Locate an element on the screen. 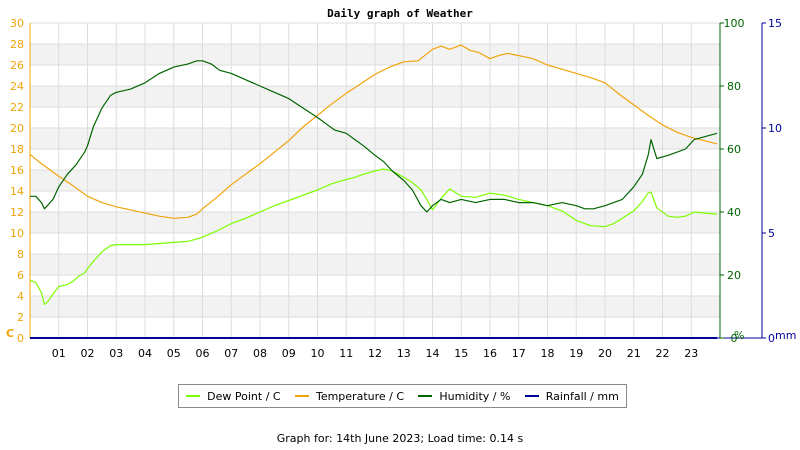  left-tick-label: 24 is located at coordinates (17, 86).